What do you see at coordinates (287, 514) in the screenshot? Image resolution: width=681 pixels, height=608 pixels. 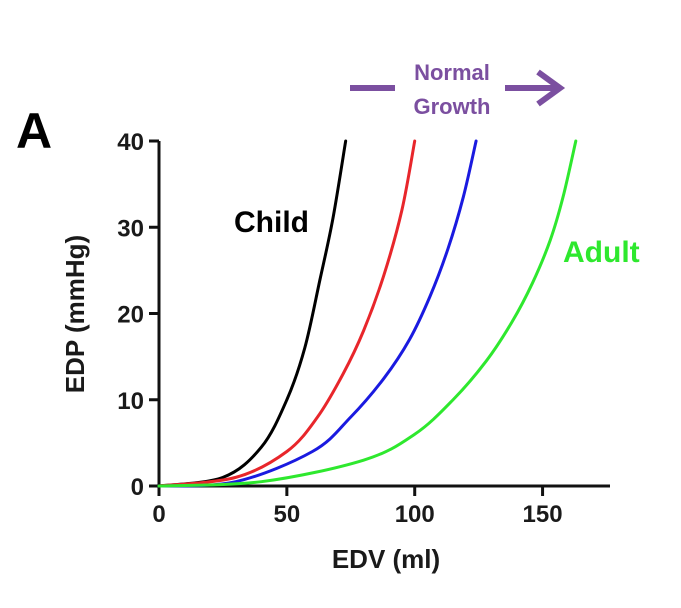 I see `x-tick-label: 50` at bounding box center [287, 514].